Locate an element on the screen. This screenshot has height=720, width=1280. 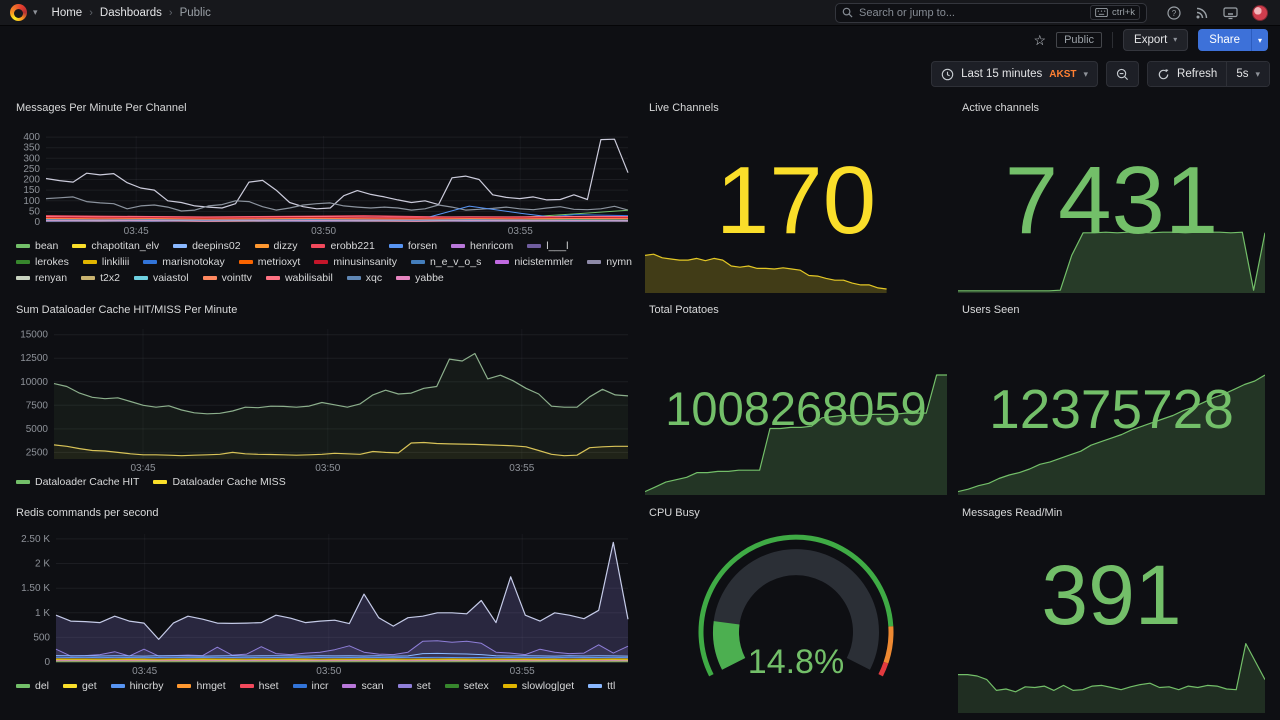
legend-item: hincrby is located at coordinates (136, 686).